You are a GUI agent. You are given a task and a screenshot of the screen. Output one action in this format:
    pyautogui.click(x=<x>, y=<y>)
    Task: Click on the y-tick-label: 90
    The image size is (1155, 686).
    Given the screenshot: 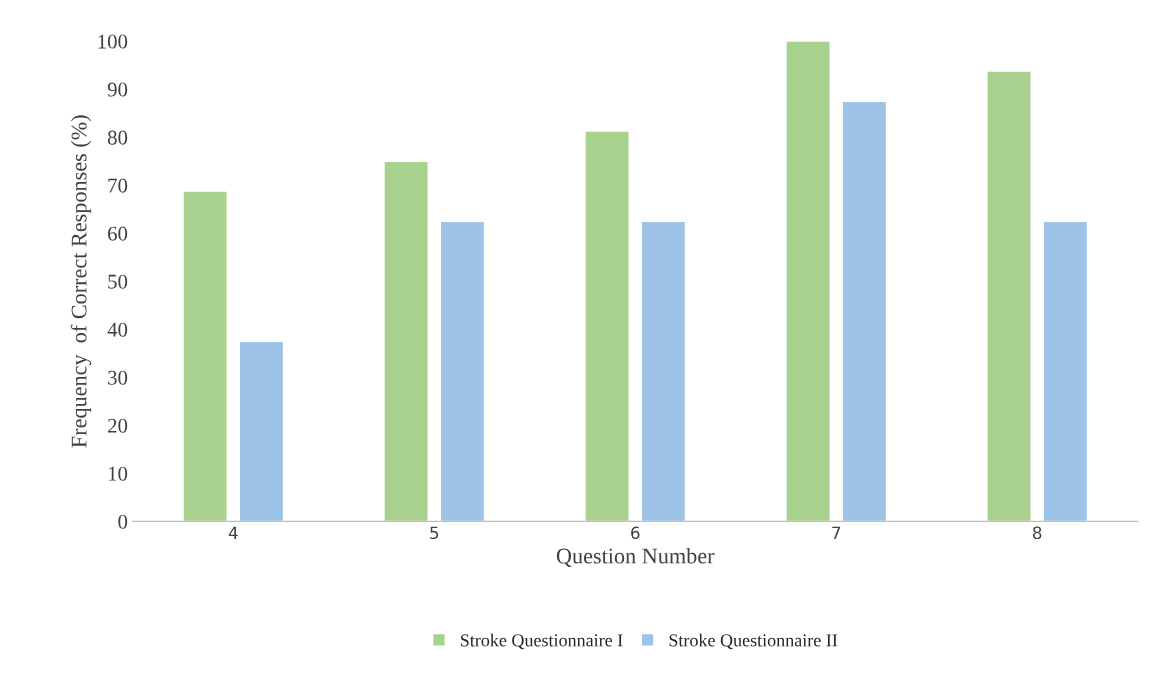 What is the action you would take?
    pyautogui.click(x=117, y=89)
    